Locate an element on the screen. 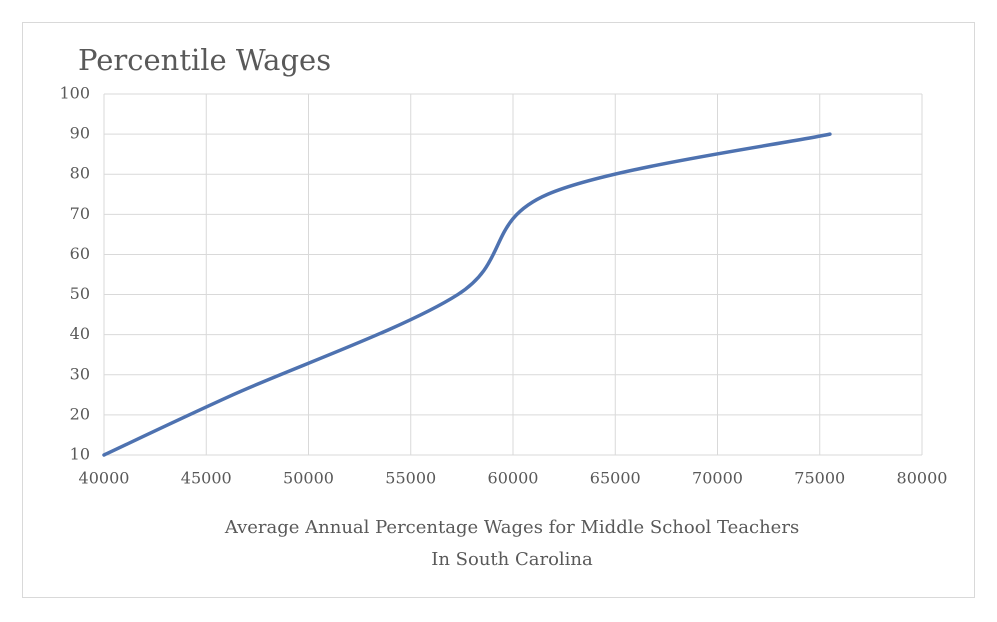 The width and height of the screenshot is (997, 622). y-tick-label: 10 is located at coordinates (80, 454).